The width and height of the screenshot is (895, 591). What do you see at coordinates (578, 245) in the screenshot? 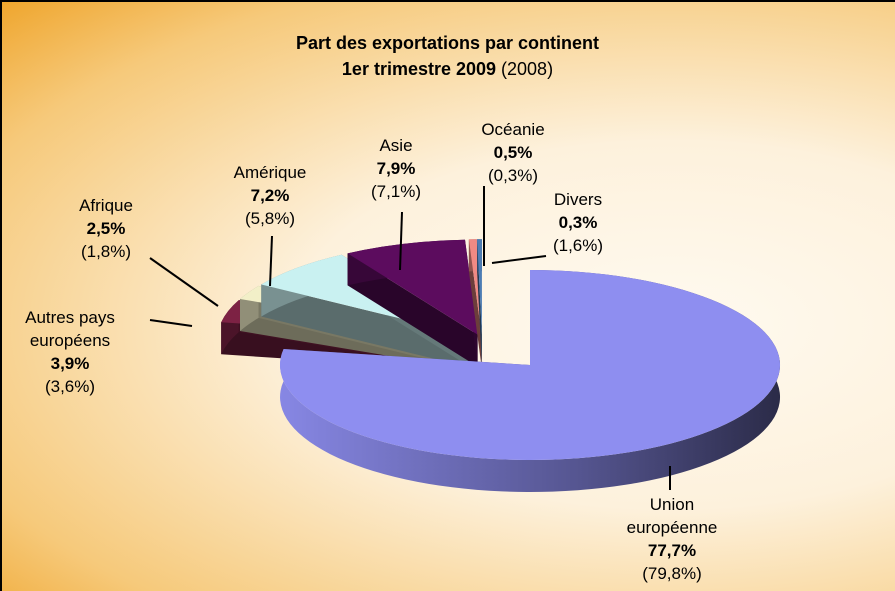
I see `previous-value-label: (1,6%)` at bounding box center [578, 245].